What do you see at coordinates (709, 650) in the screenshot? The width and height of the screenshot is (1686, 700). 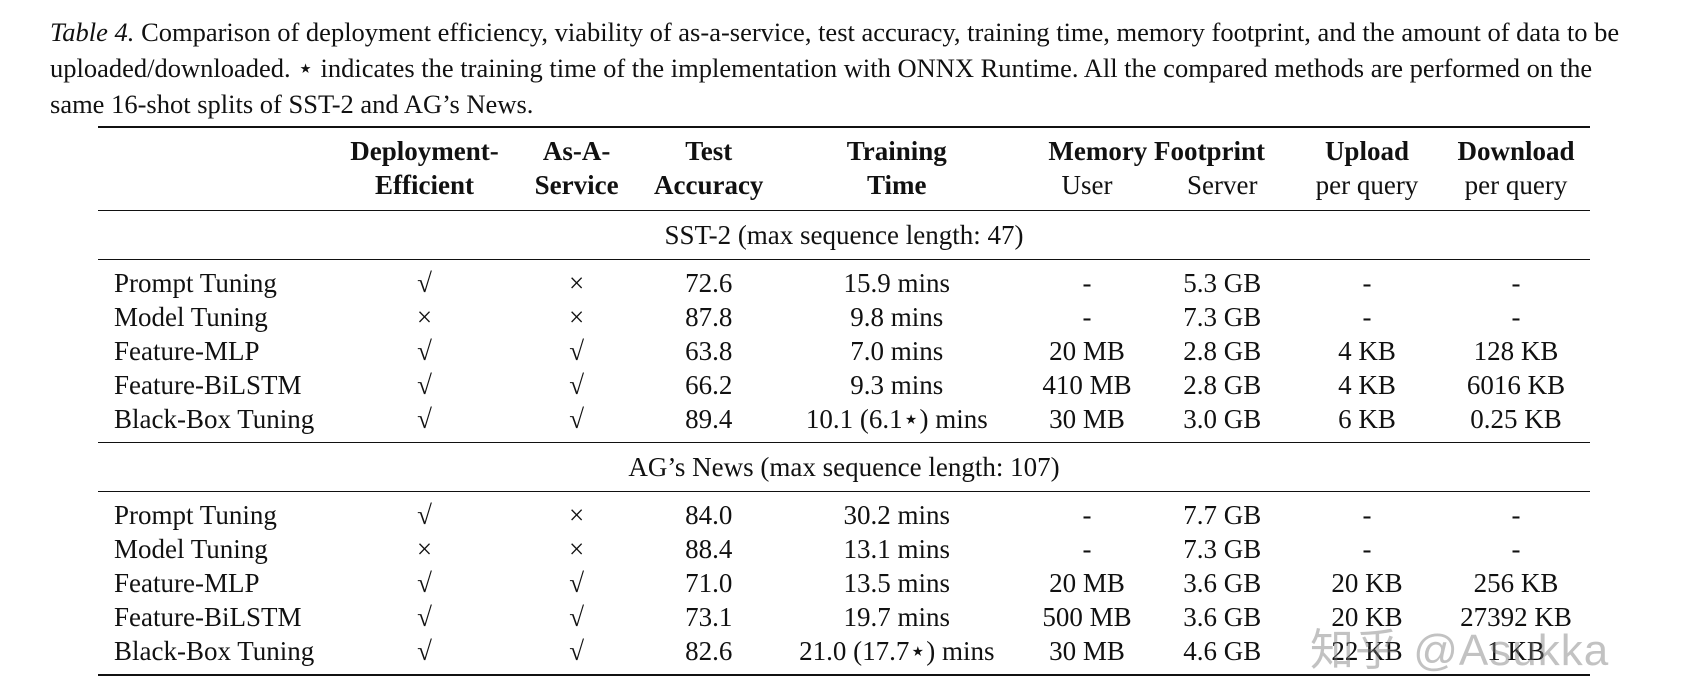 I see `cell: 82.6` at bounding box center [709, 650].